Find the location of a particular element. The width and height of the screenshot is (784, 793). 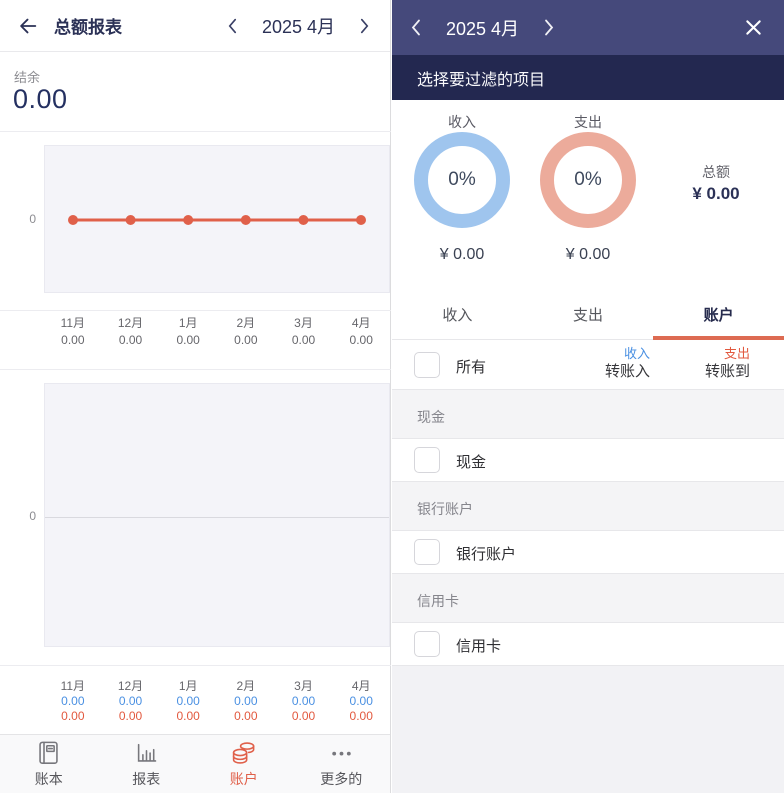

expense-donut-ring: 0% is located at coordinates (588, 180).